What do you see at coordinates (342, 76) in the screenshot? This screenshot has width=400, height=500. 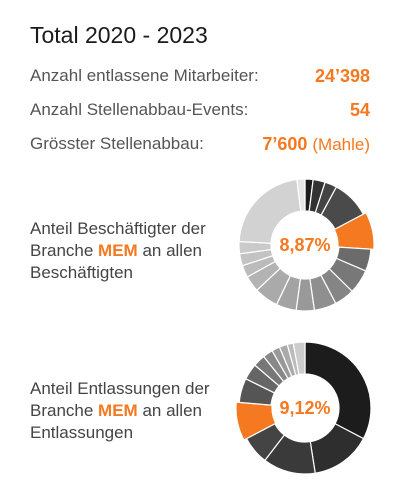 I see `stat-value: 24’398` at bounding box center [342, 76].